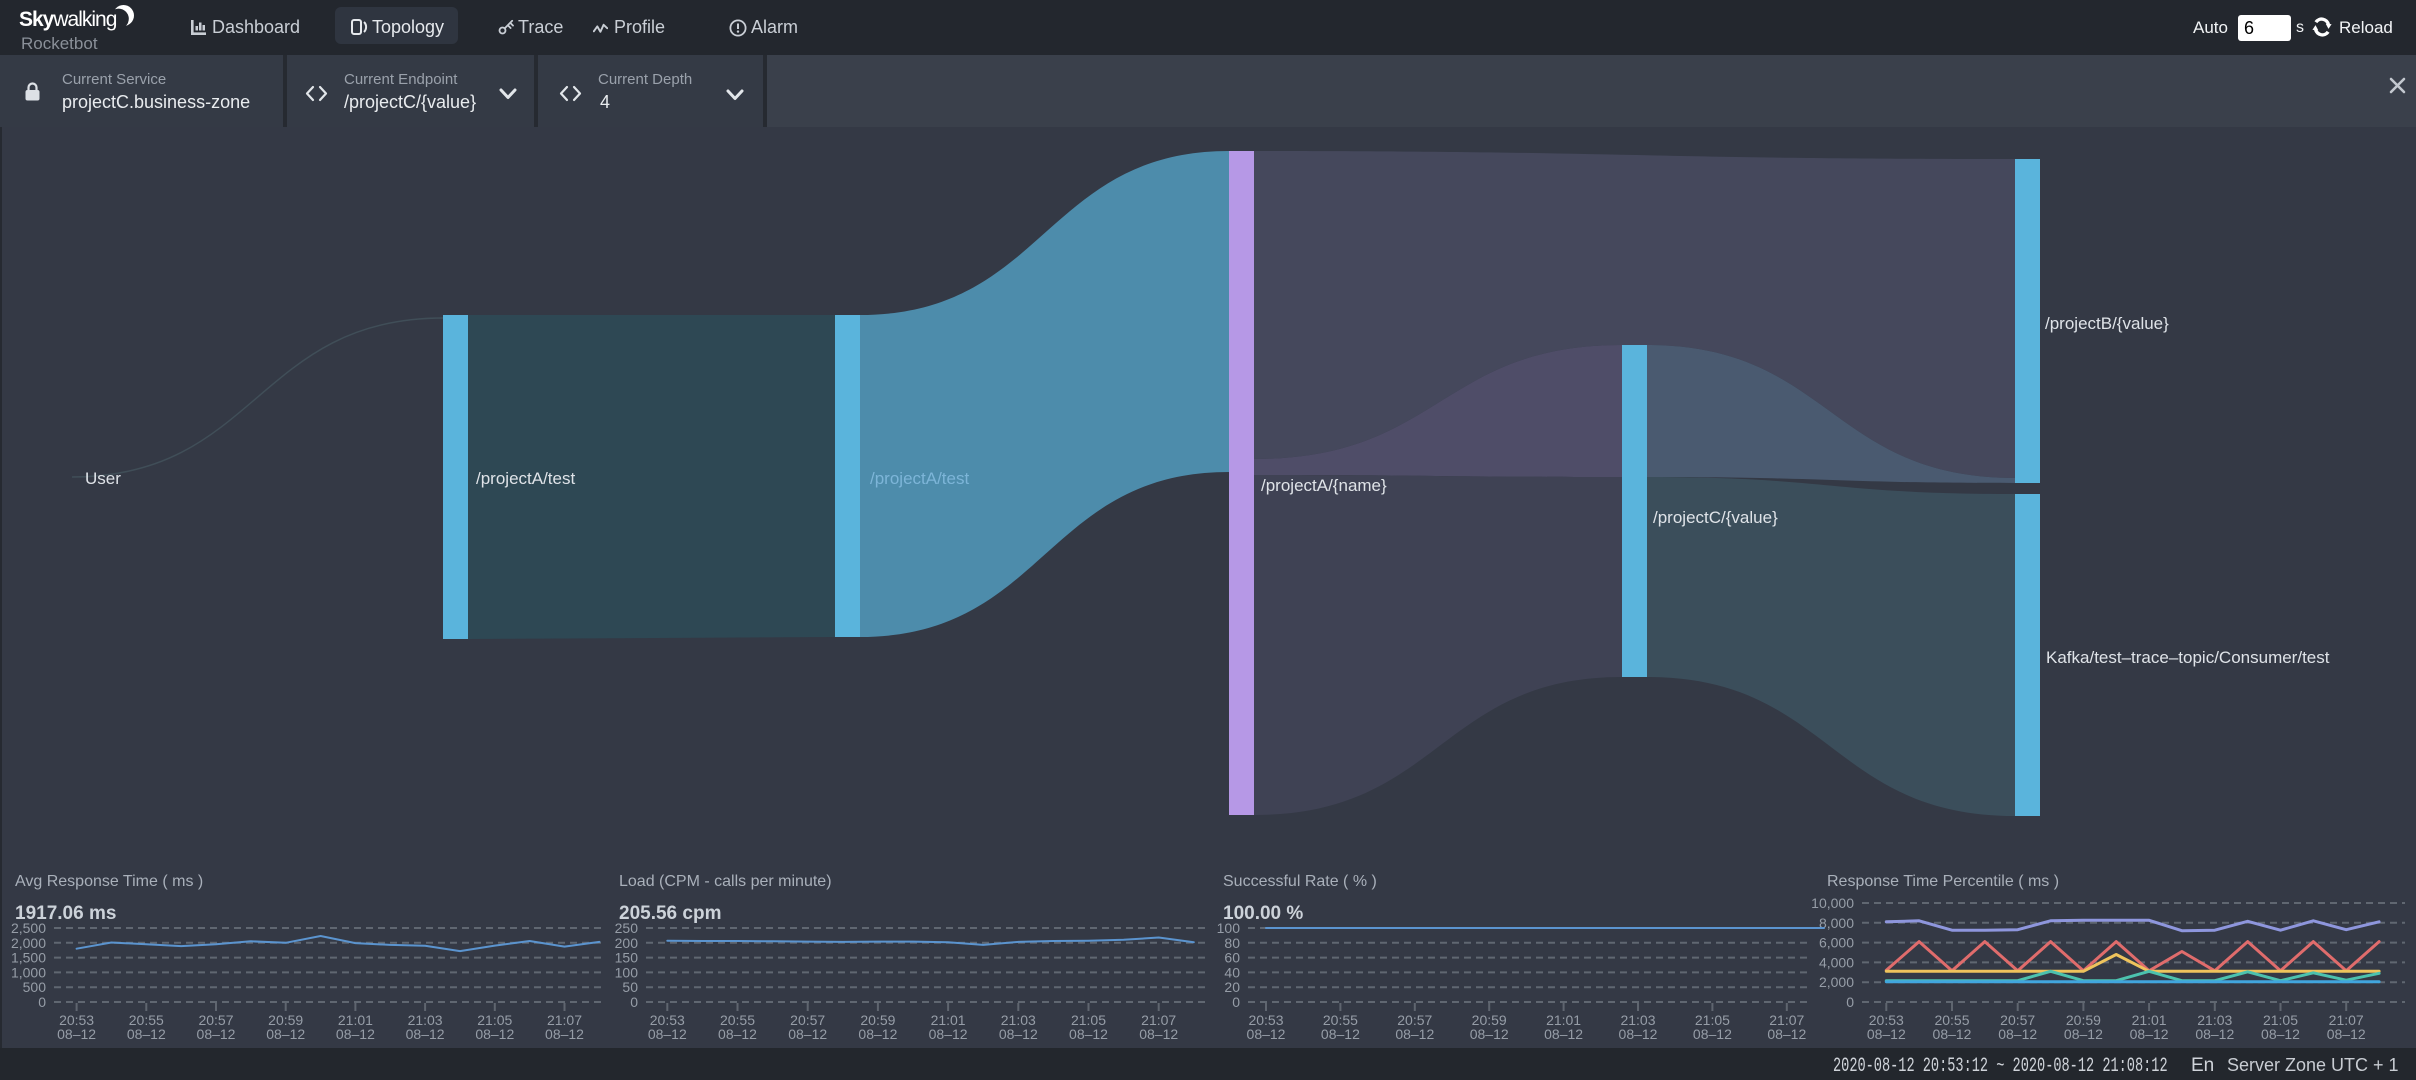  I want to click on svg-text: Load (CPM - calls per minute), so click(725, 881).